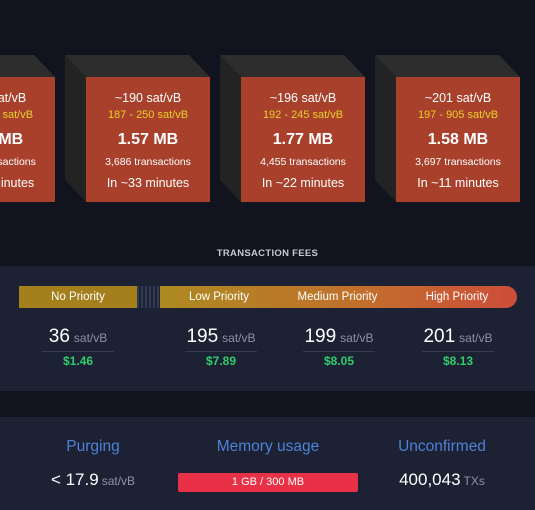 Image resolution: width=535 pixels, height=510 pixels. What do you see at coordinates (458, 162) in the screenshot?
I see `block-tx-count: 3,697 transactions` at bounding box center [458, 162].